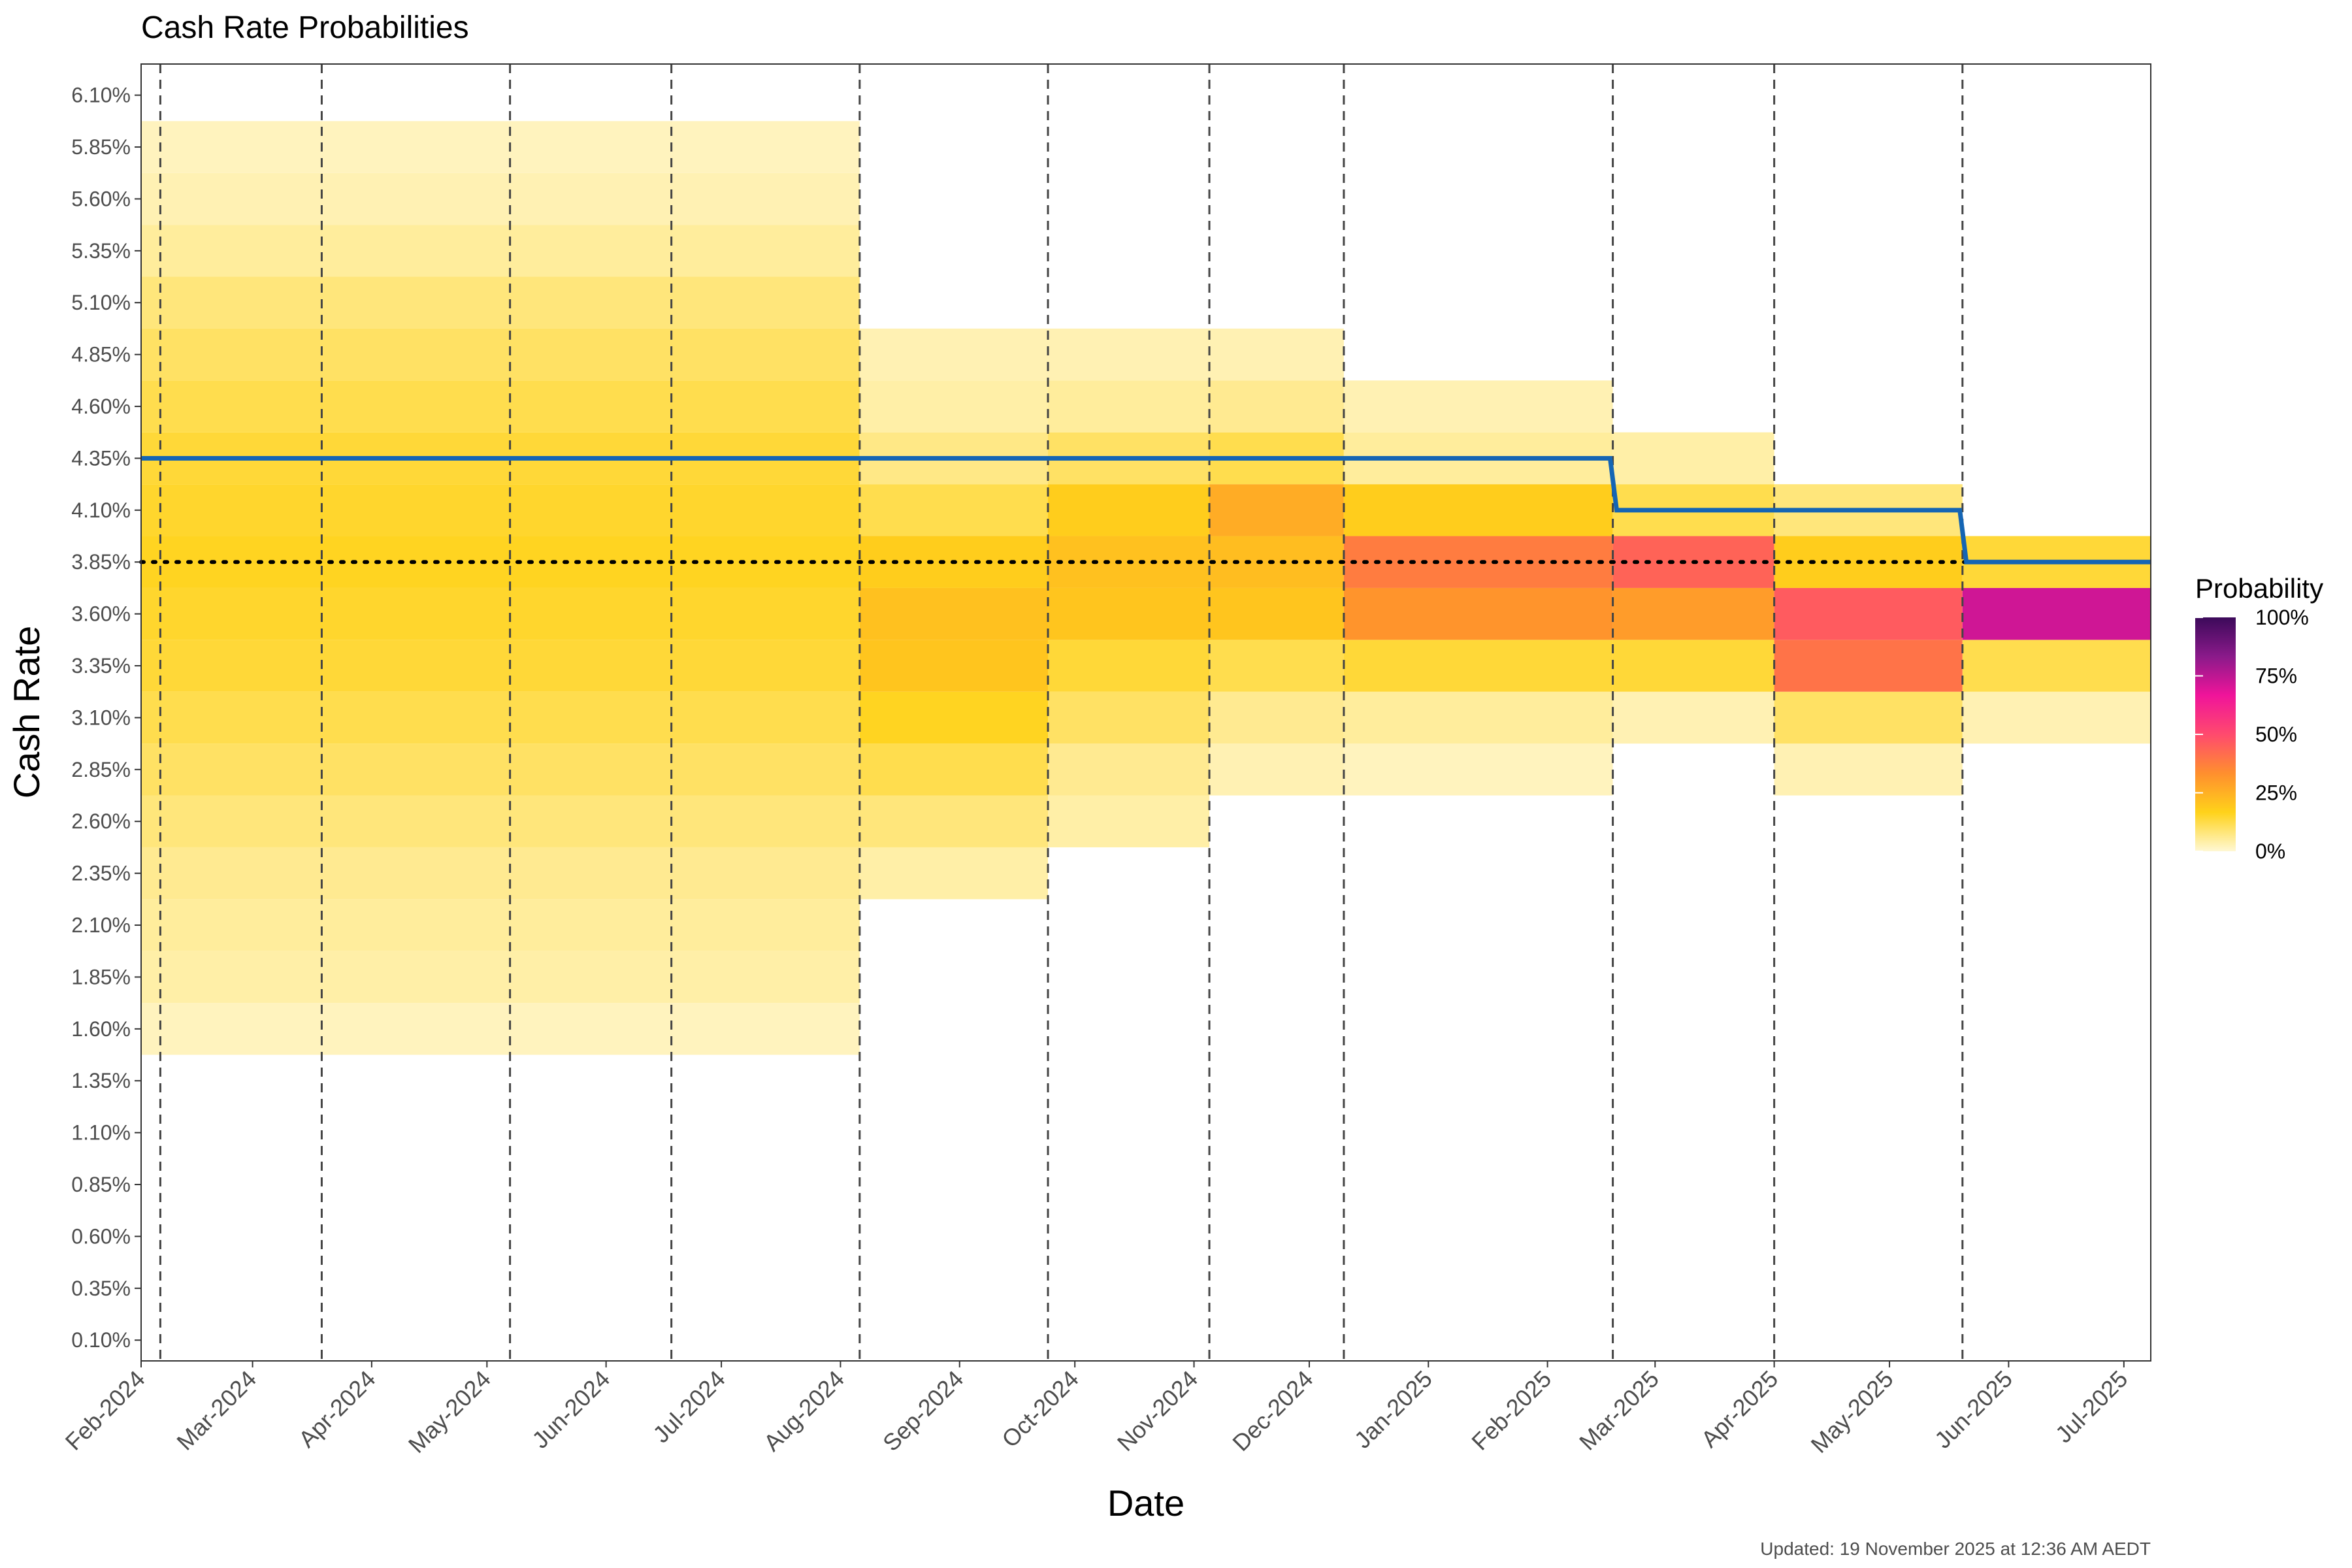  I want to click on x-tick-label: Mar-2025, so click(1619, 1410).